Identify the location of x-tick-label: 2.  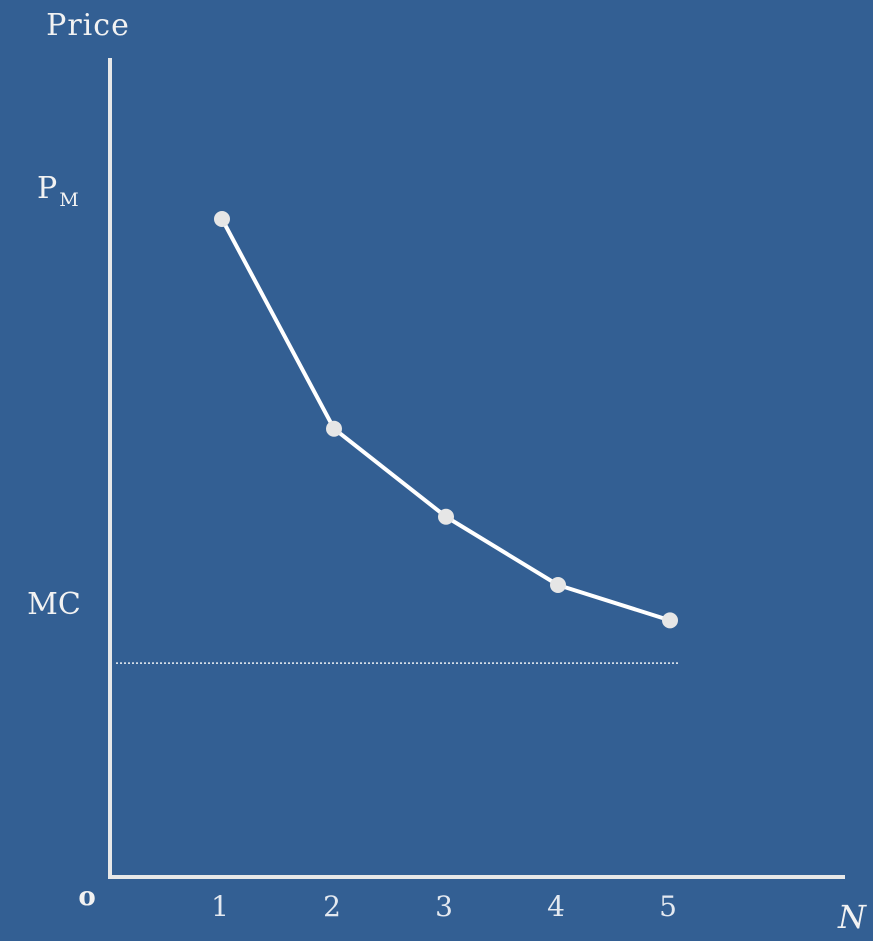
(332, 906).